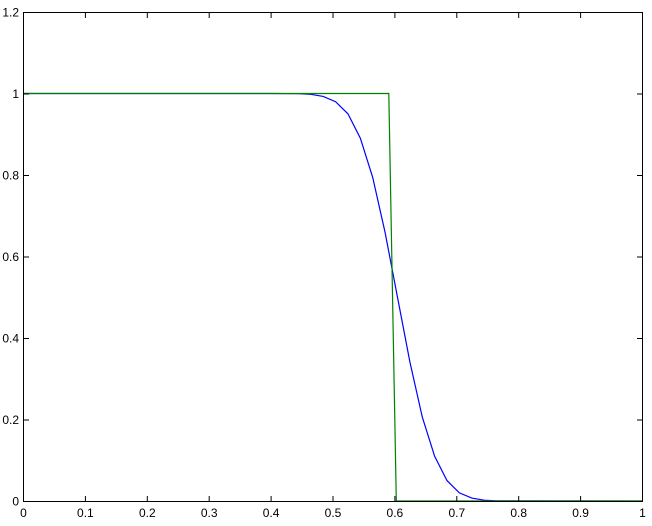 This screenshot has height=526, width=652. I want to click on x-tick-label: 0.6, so click(395, 513).